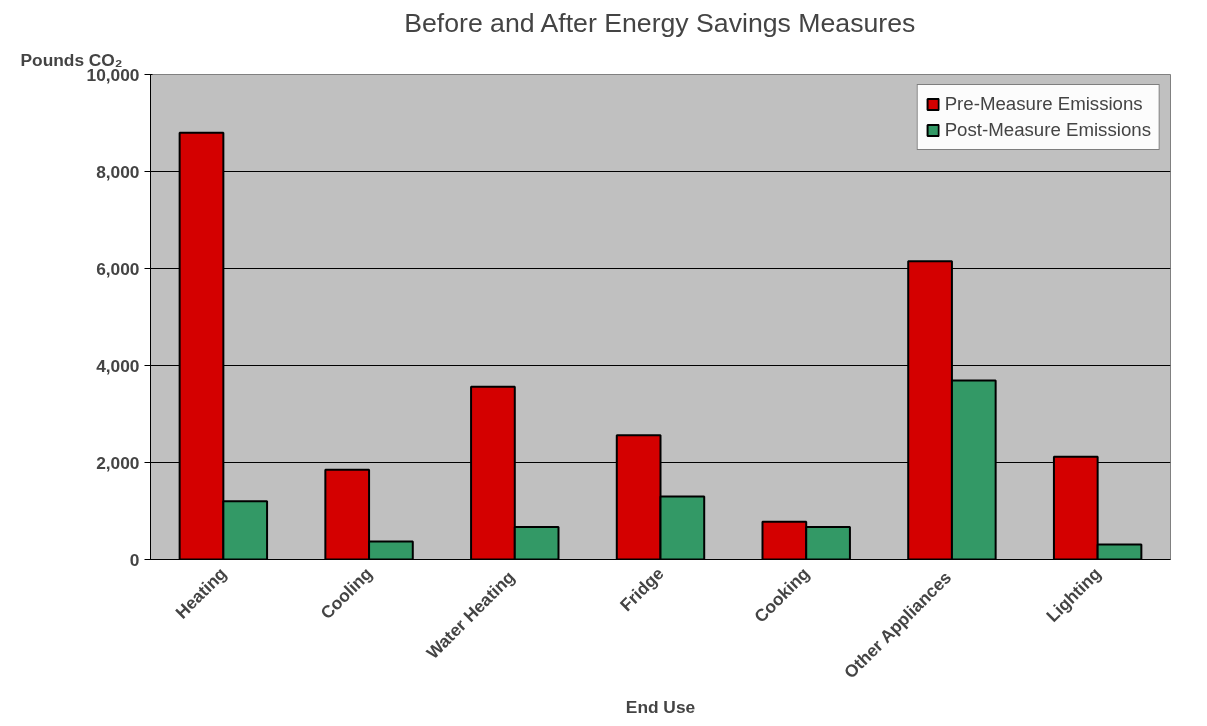  What do you see at coordinates (1047, 130) in the screenshot?
I see `legend-label: Post-Measure Emissions` at bounding box center [1047, 130].